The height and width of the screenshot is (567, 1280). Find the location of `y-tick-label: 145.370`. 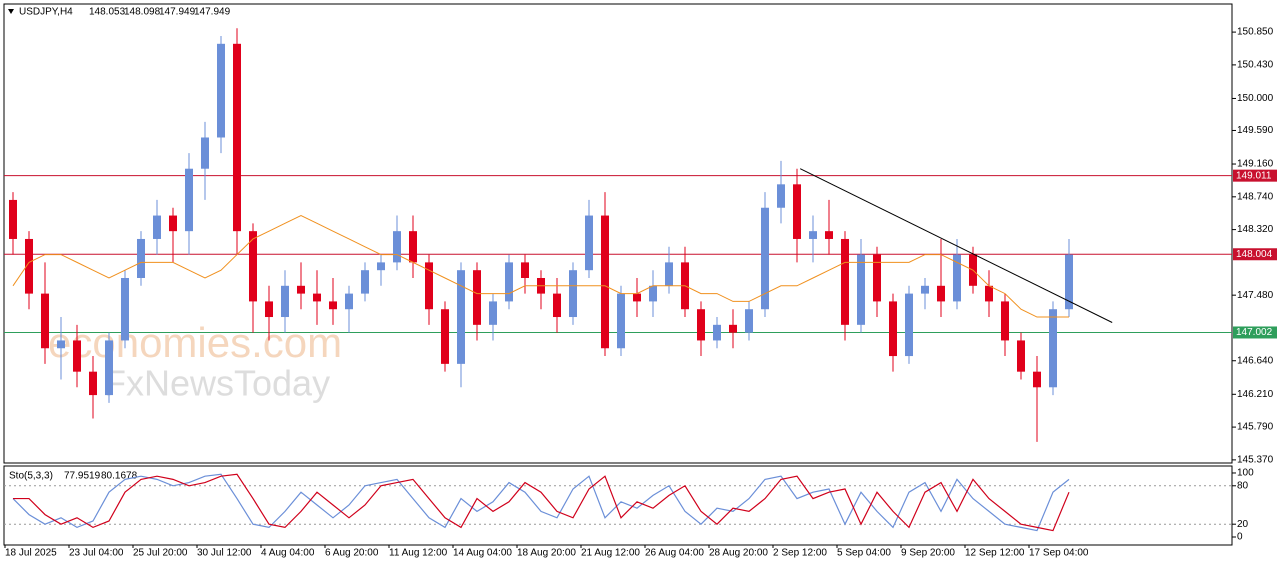

y-tick-label: 145.370 is located at coordinates (1255, 460).